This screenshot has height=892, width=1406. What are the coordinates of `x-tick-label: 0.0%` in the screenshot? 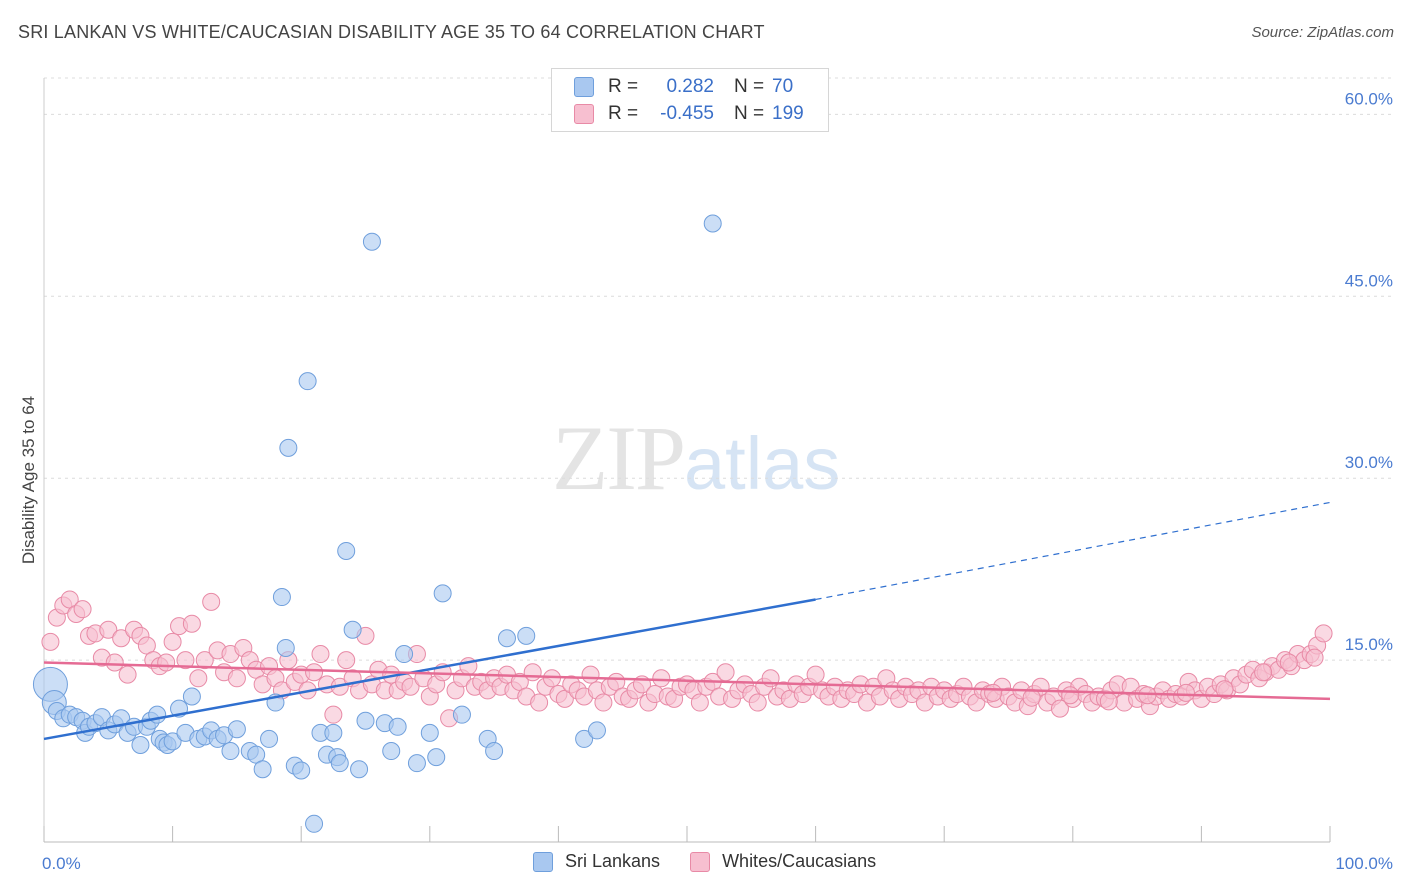 It's located at (61, 863).